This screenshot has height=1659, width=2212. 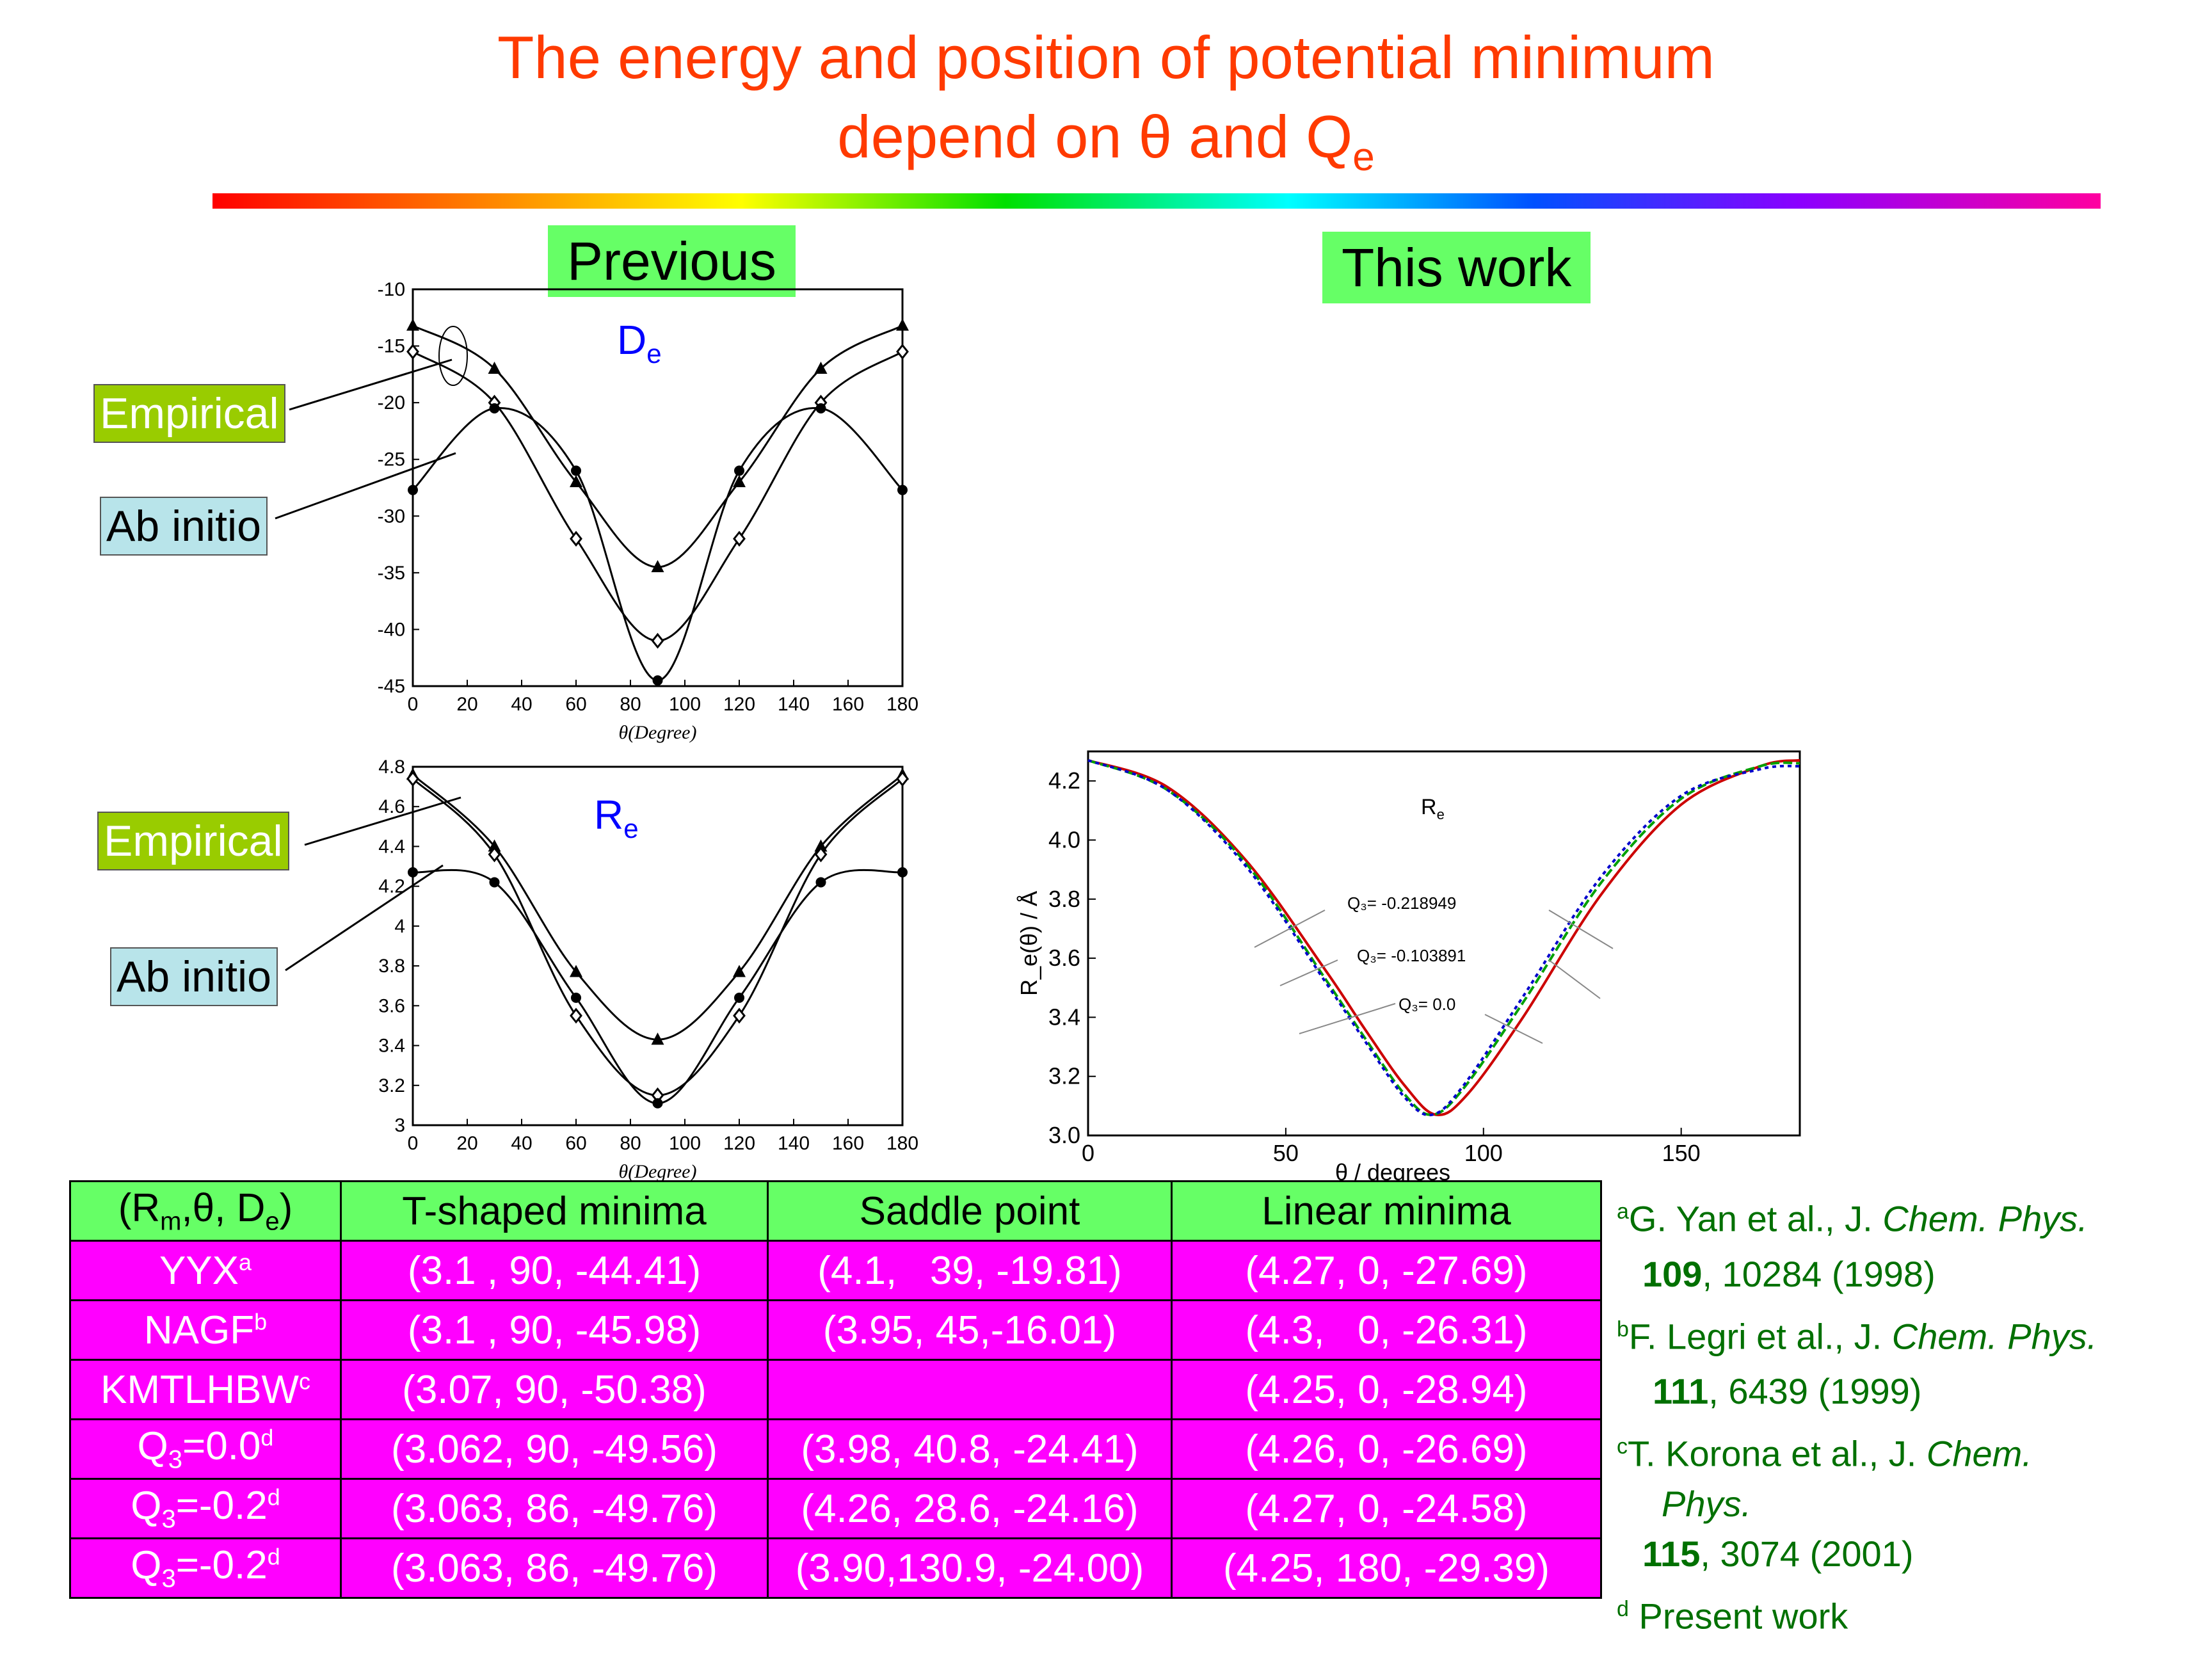 I want to click on table-cell: (3.1 , 90, -45.98), so click(x=554, y=1330).